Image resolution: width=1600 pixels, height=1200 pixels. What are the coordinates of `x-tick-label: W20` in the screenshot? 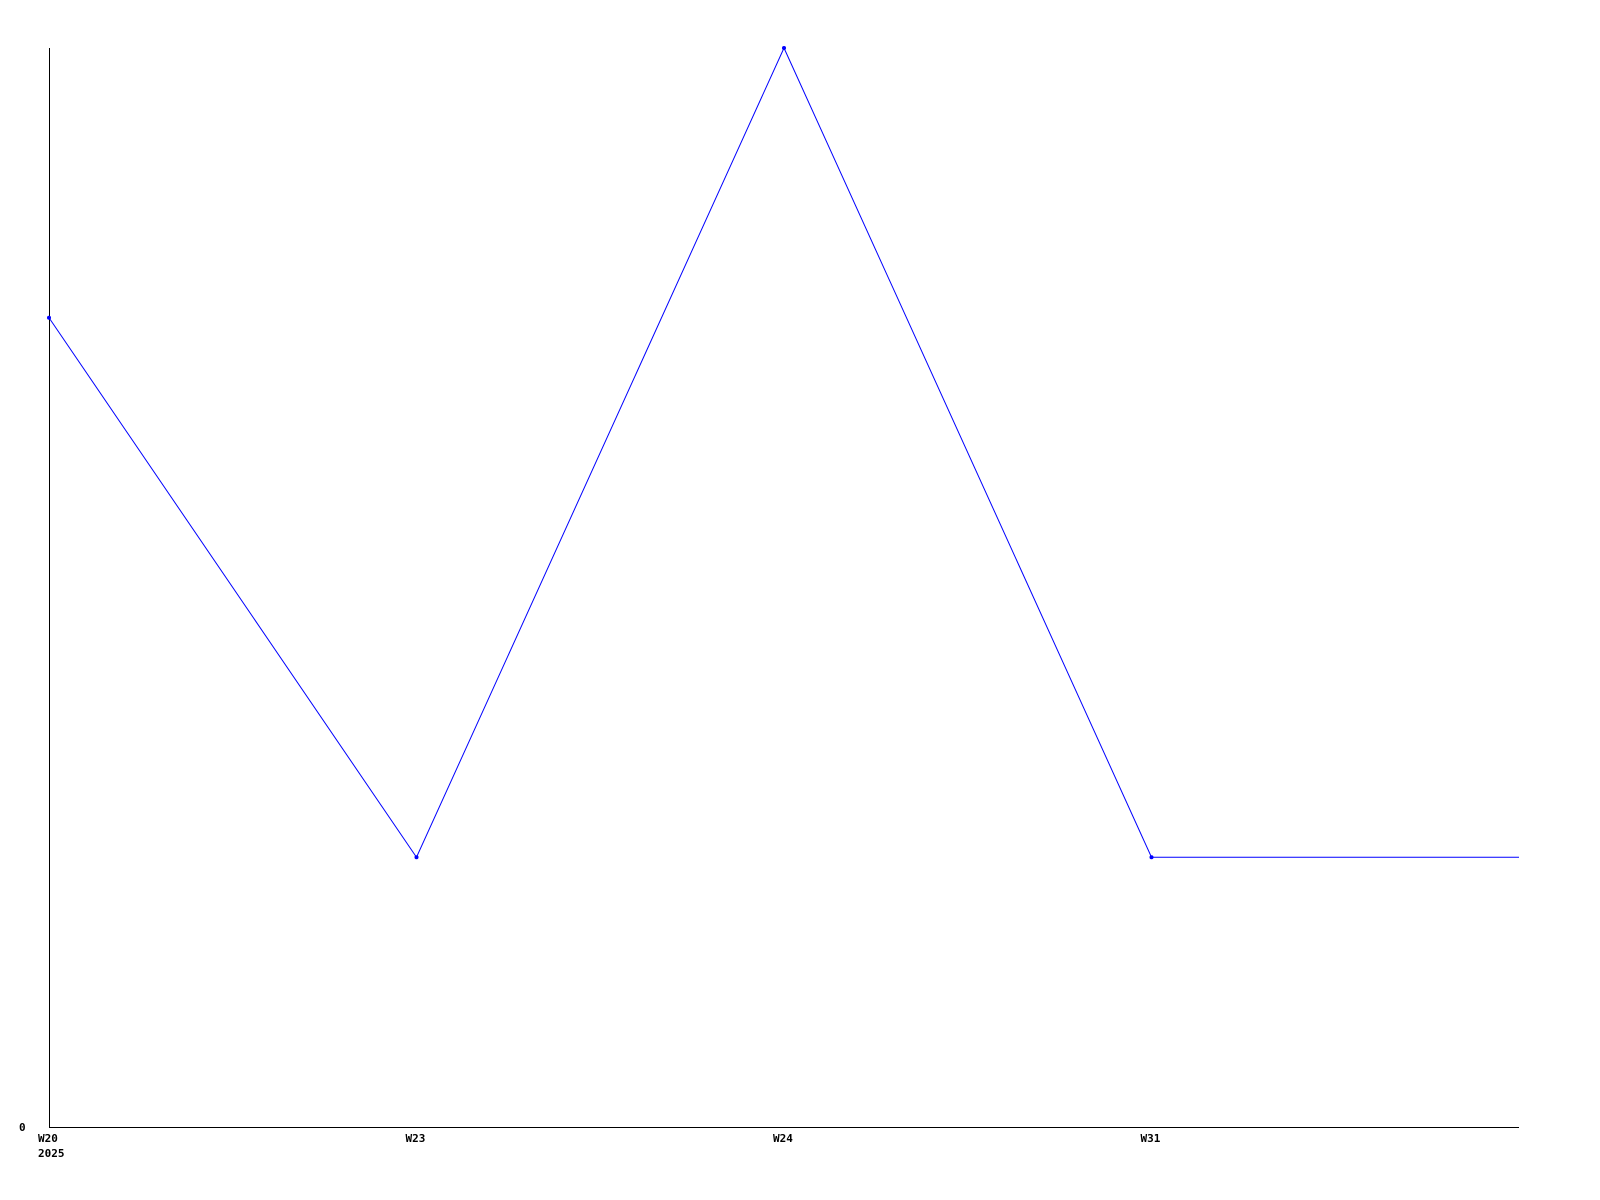 It's located at (48, 1138).